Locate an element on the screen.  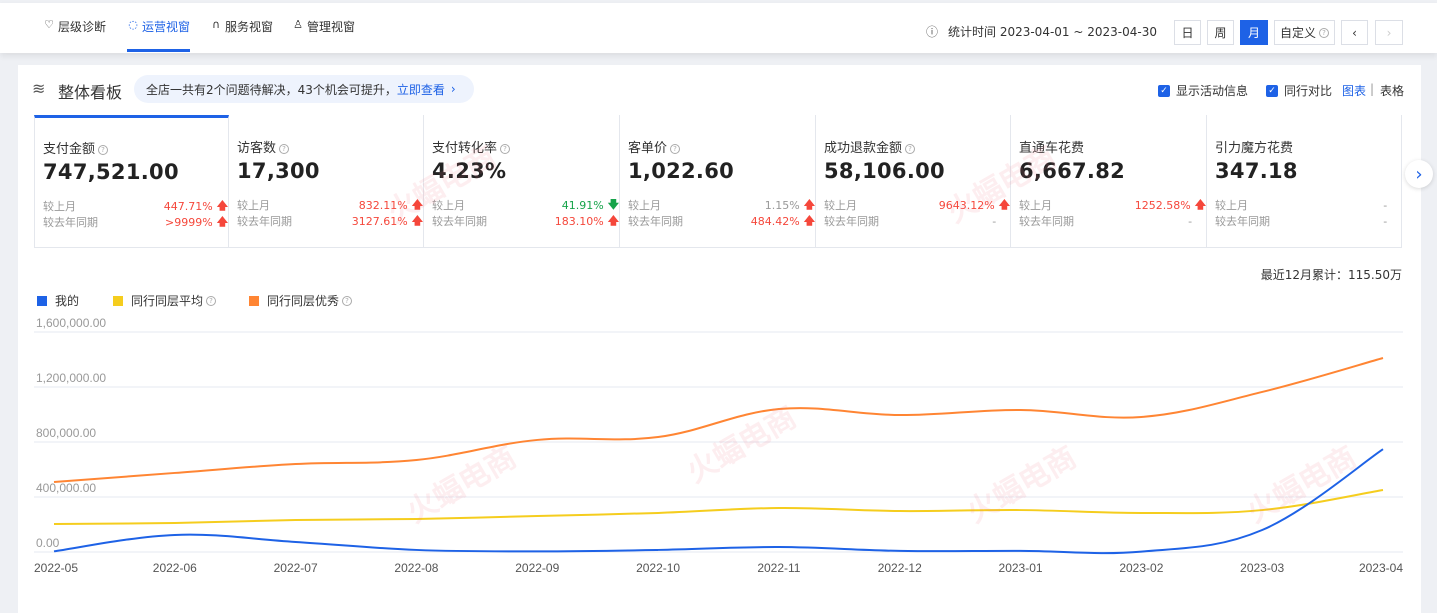
legend-label: 我的 is located at coordinates (67, 301).